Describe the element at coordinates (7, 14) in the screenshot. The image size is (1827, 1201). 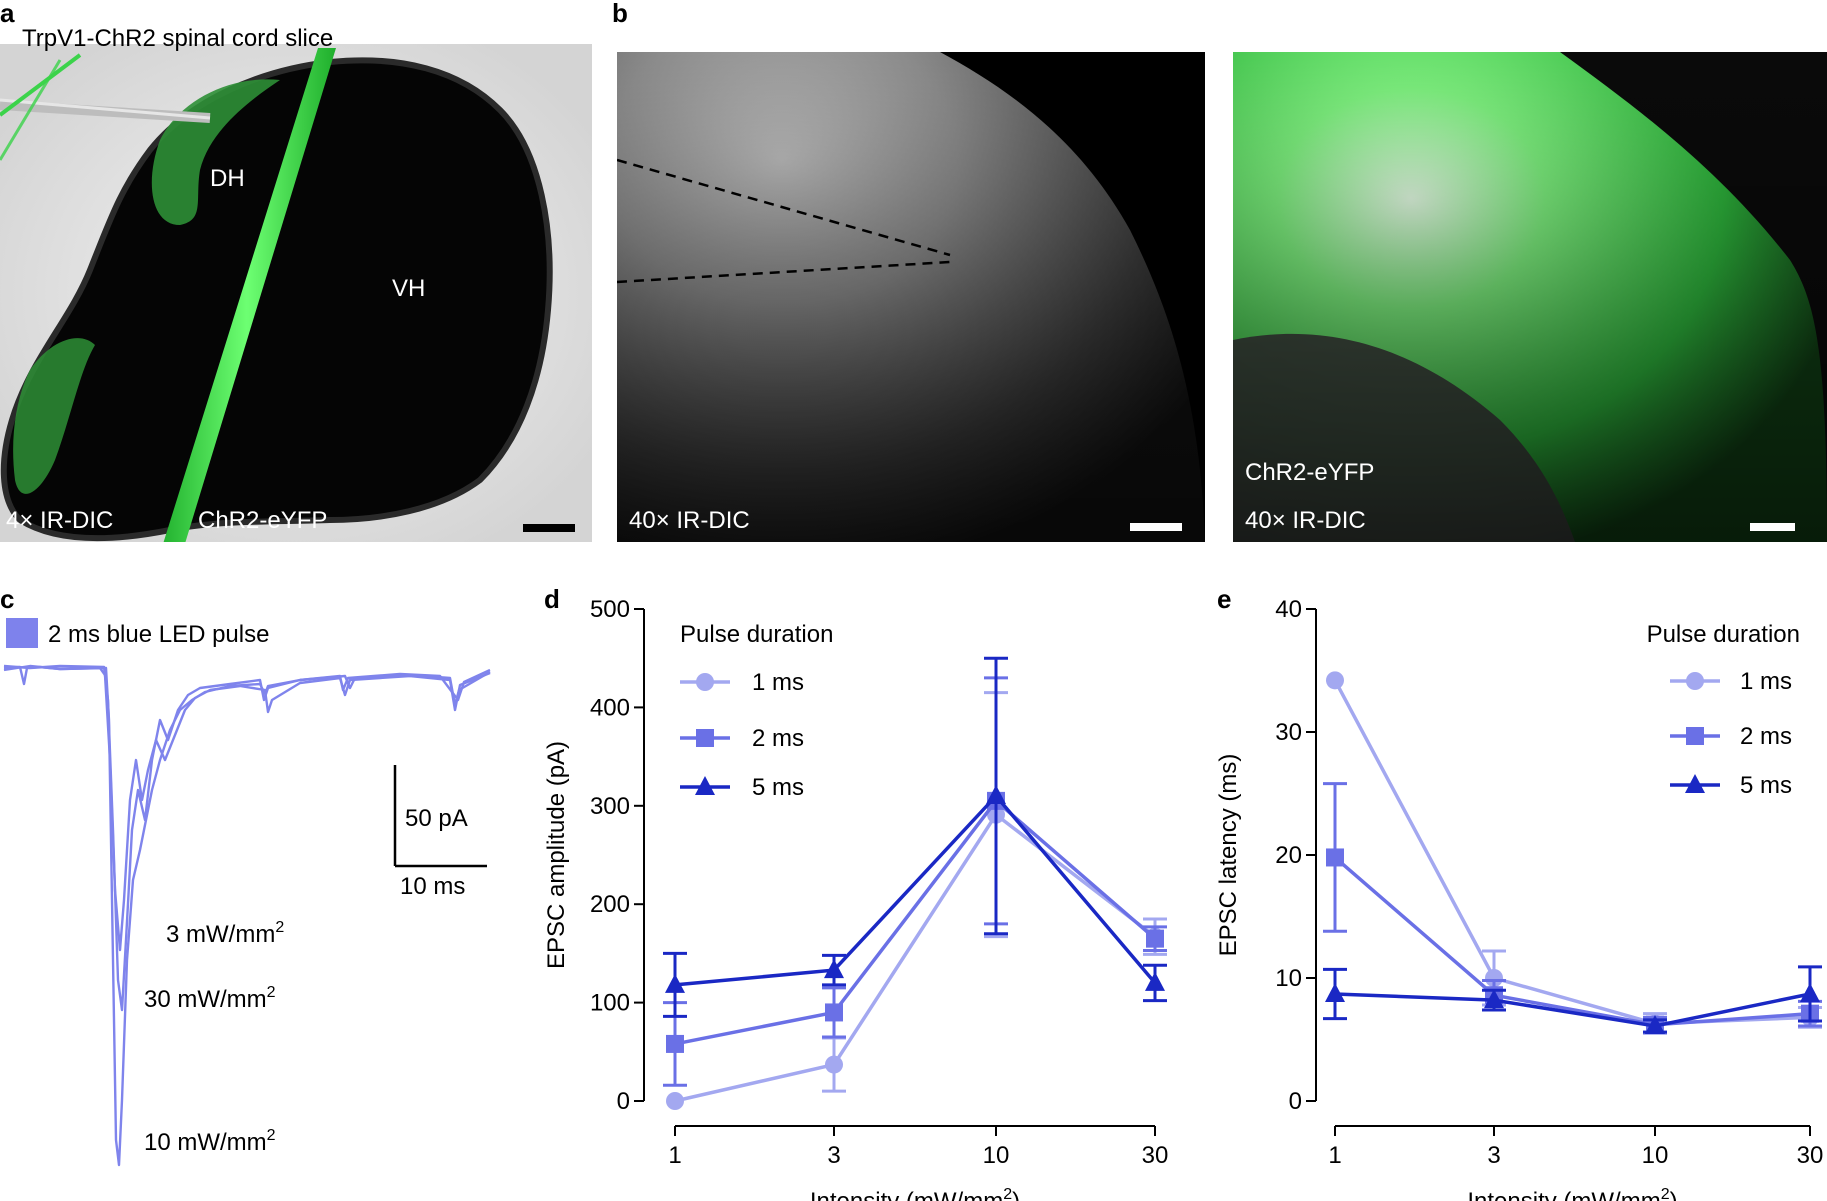
I see `panel-a-letter: a` at that location.